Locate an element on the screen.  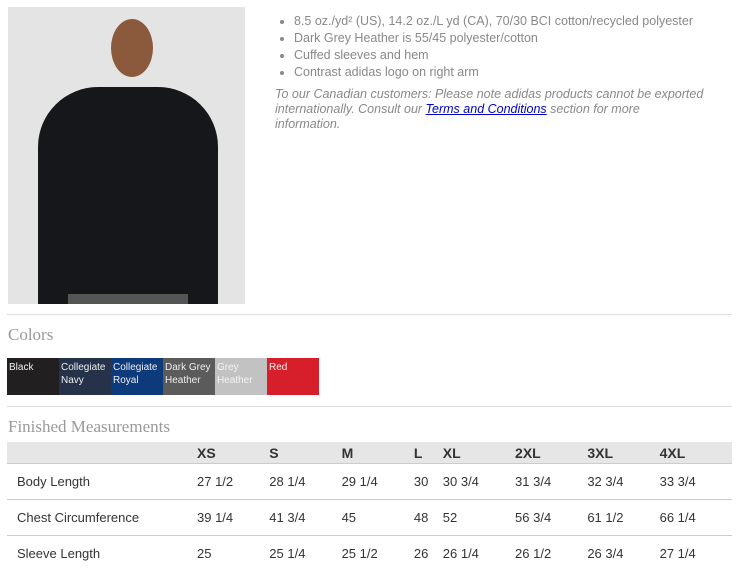
measurement-cell: 32 3/4 is located at coordinates (623, 481).